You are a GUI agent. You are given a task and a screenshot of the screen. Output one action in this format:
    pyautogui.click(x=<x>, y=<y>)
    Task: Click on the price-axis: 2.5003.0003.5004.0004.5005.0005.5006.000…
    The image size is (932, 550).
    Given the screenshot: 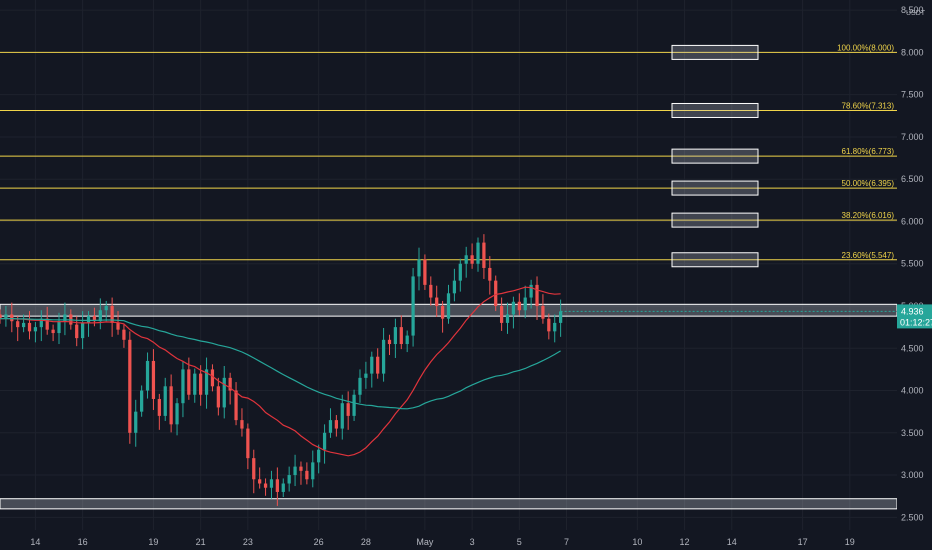 What is the action you would take?
    pyautogui.click(x=912, y=263)
    